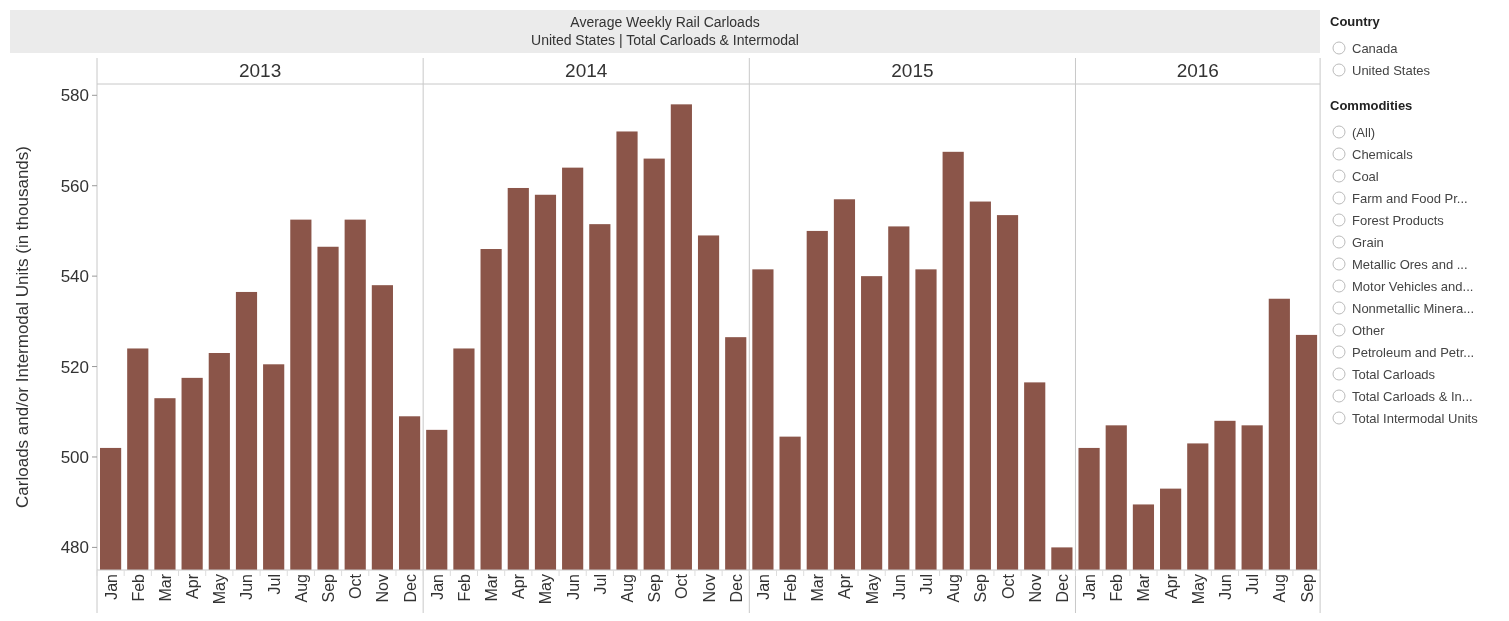 This screenshot has height=621, width=1509. Describe the element at coordinates (1364, 132) in the screenshot. I see `text: (All)` at that location.